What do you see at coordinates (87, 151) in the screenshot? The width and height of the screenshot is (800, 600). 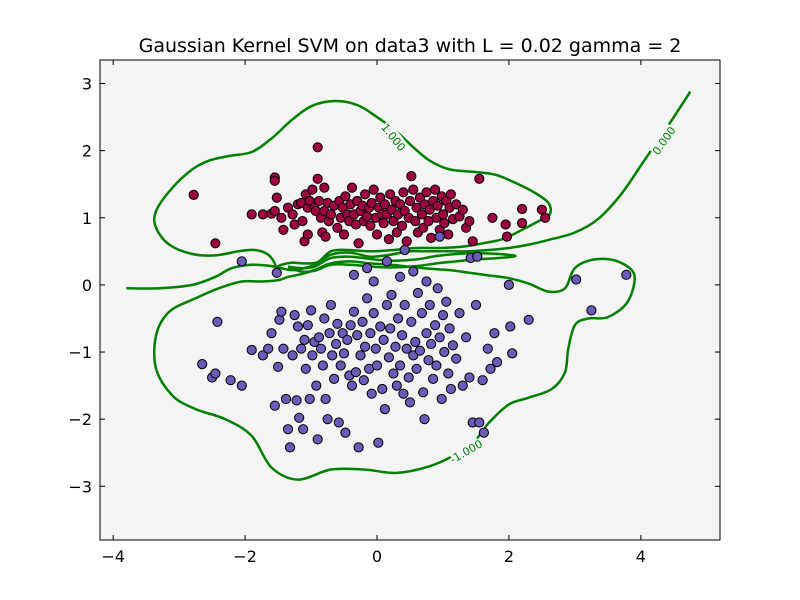 I see `y-tick-label: 2` at bounding box center [87, 151].